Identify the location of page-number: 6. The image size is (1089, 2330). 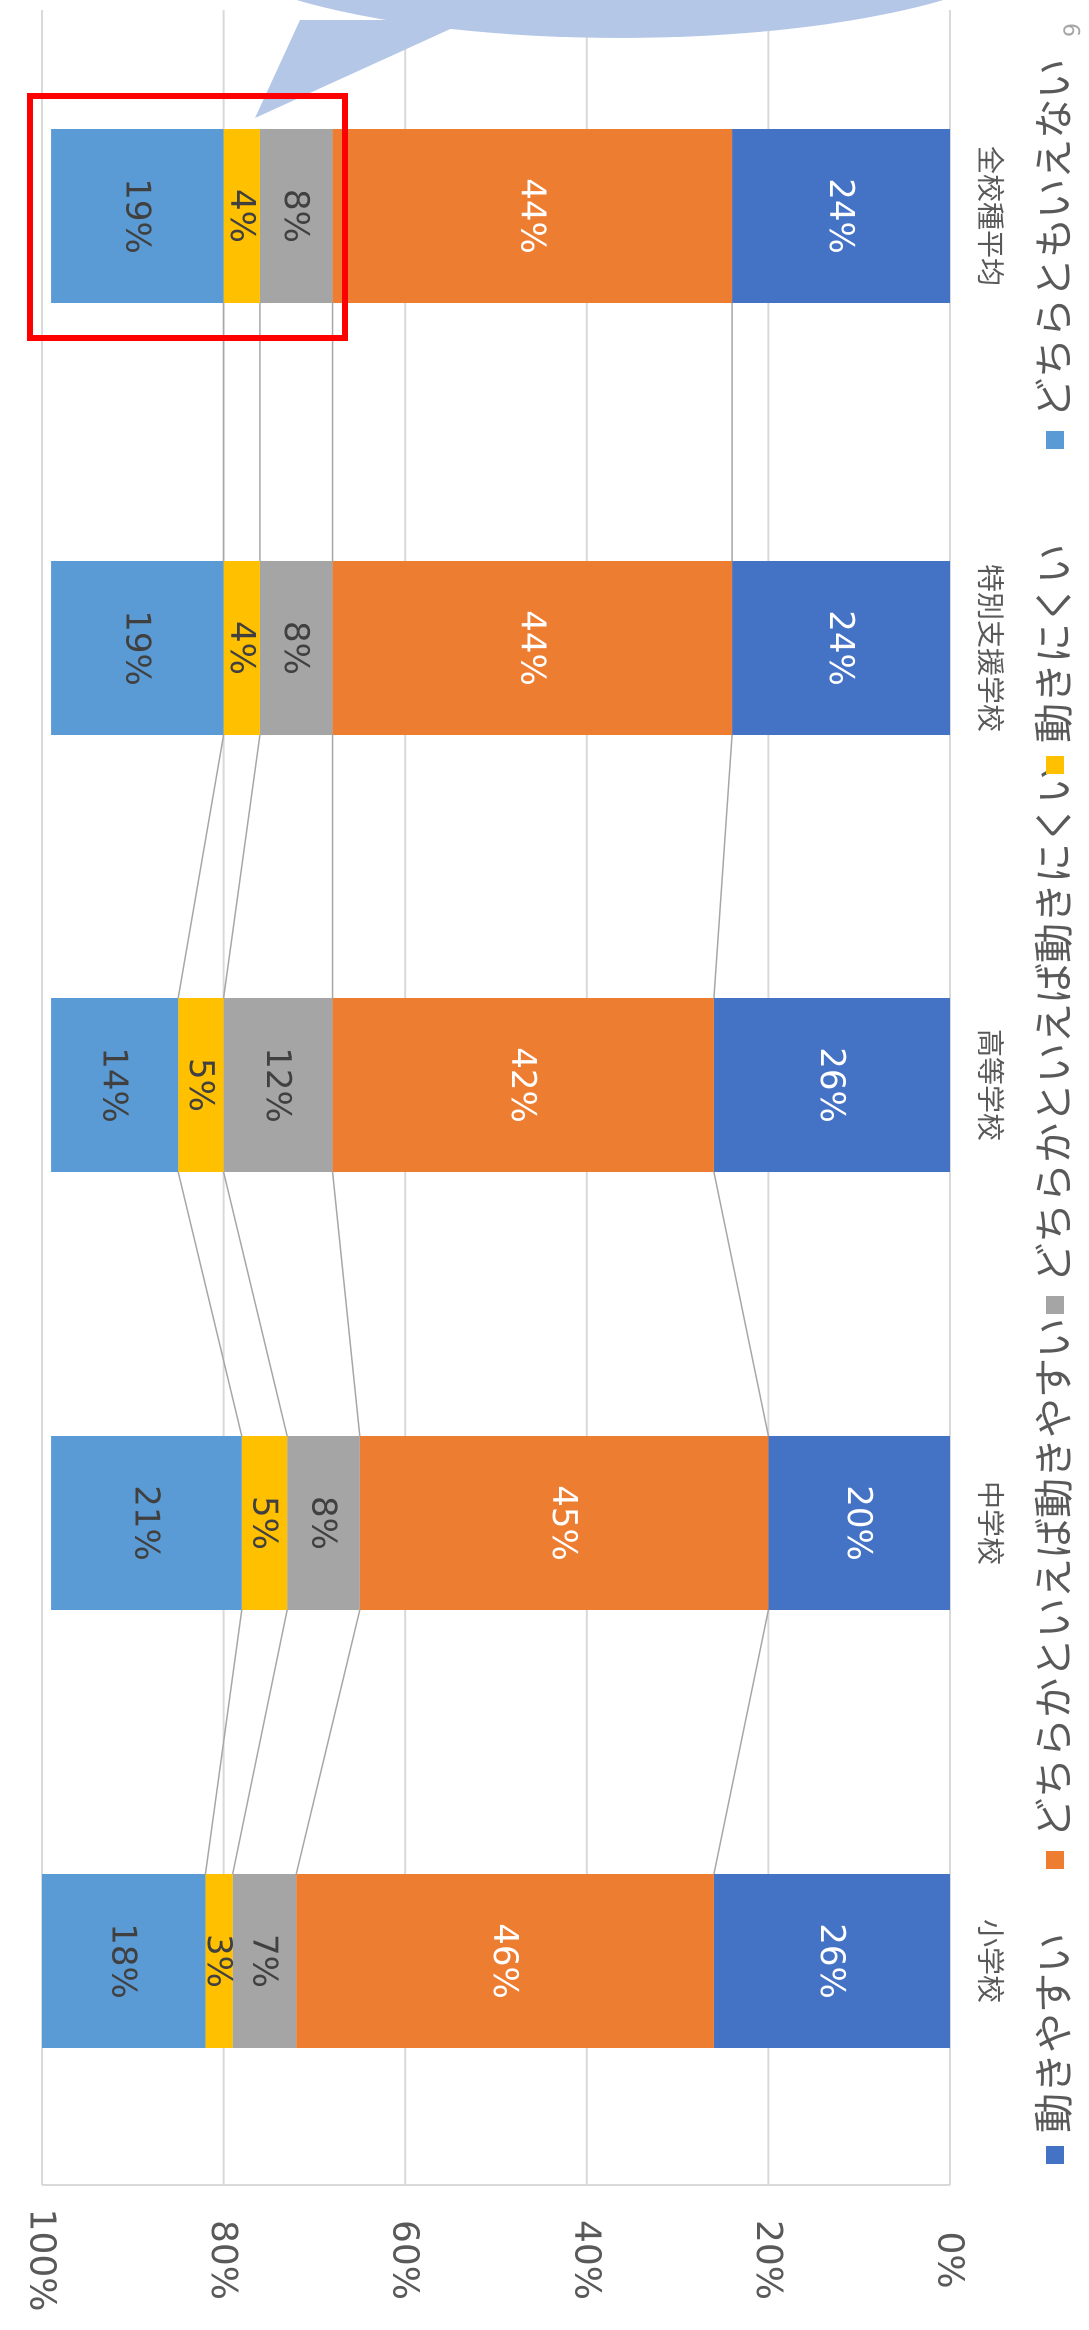
(1070, 30).